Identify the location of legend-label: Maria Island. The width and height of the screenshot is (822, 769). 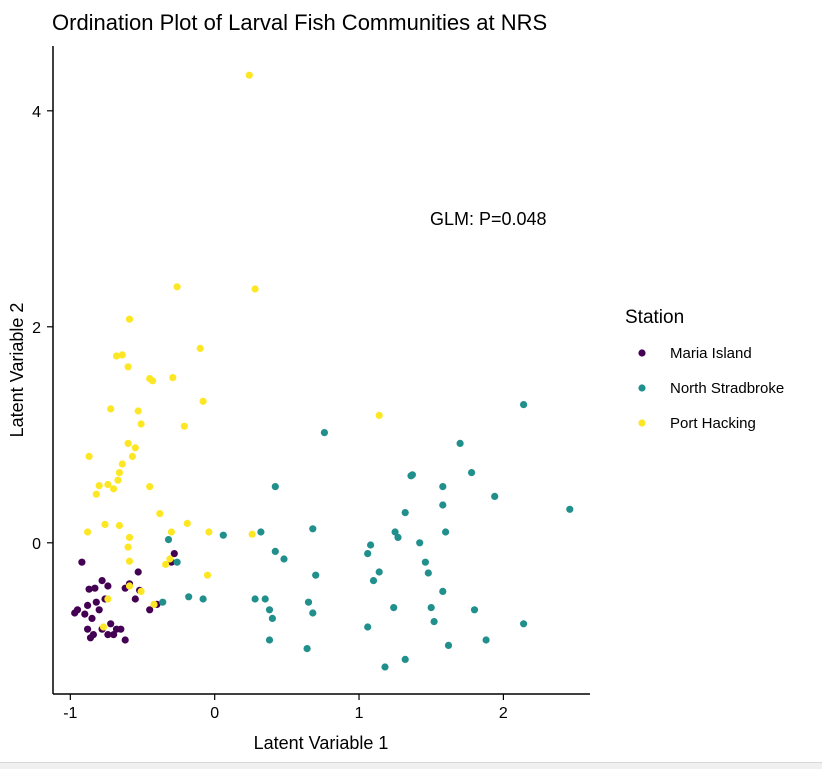
(711, 353).